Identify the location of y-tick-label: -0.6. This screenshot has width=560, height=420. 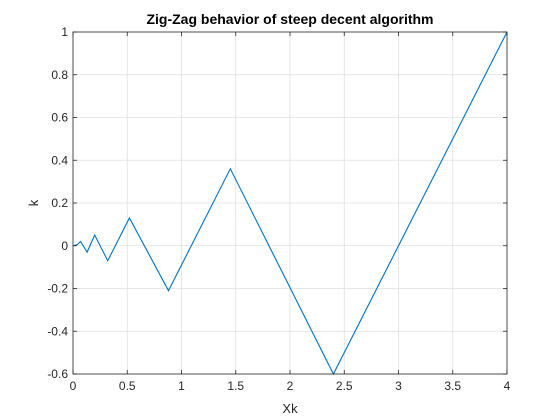
(57, 374).